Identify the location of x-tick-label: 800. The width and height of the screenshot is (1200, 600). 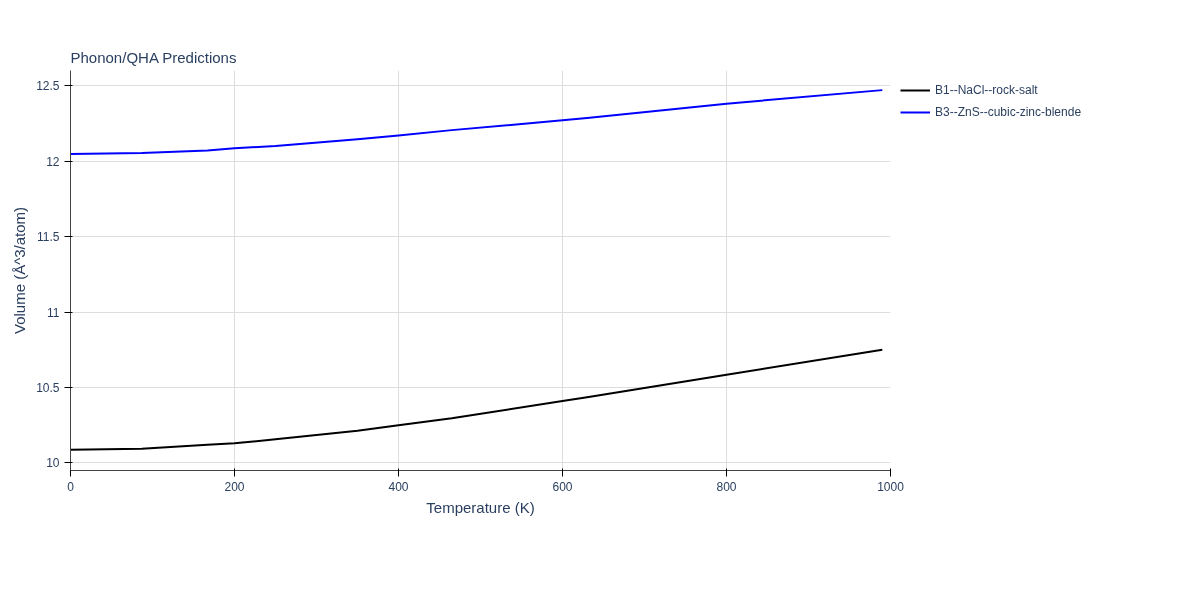
(726, 486).